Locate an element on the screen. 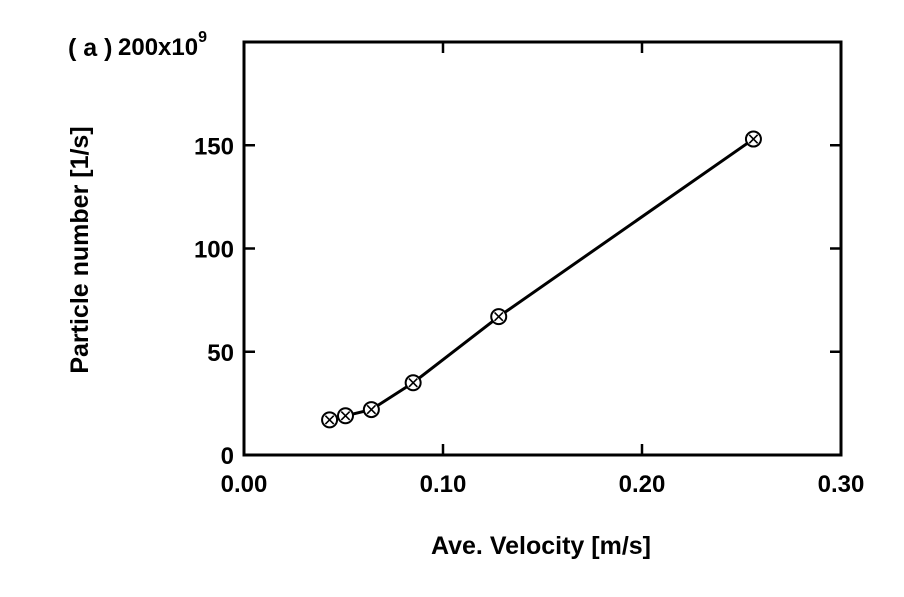  y-scale-label: 200x109 is located at coordinates (162, 45).